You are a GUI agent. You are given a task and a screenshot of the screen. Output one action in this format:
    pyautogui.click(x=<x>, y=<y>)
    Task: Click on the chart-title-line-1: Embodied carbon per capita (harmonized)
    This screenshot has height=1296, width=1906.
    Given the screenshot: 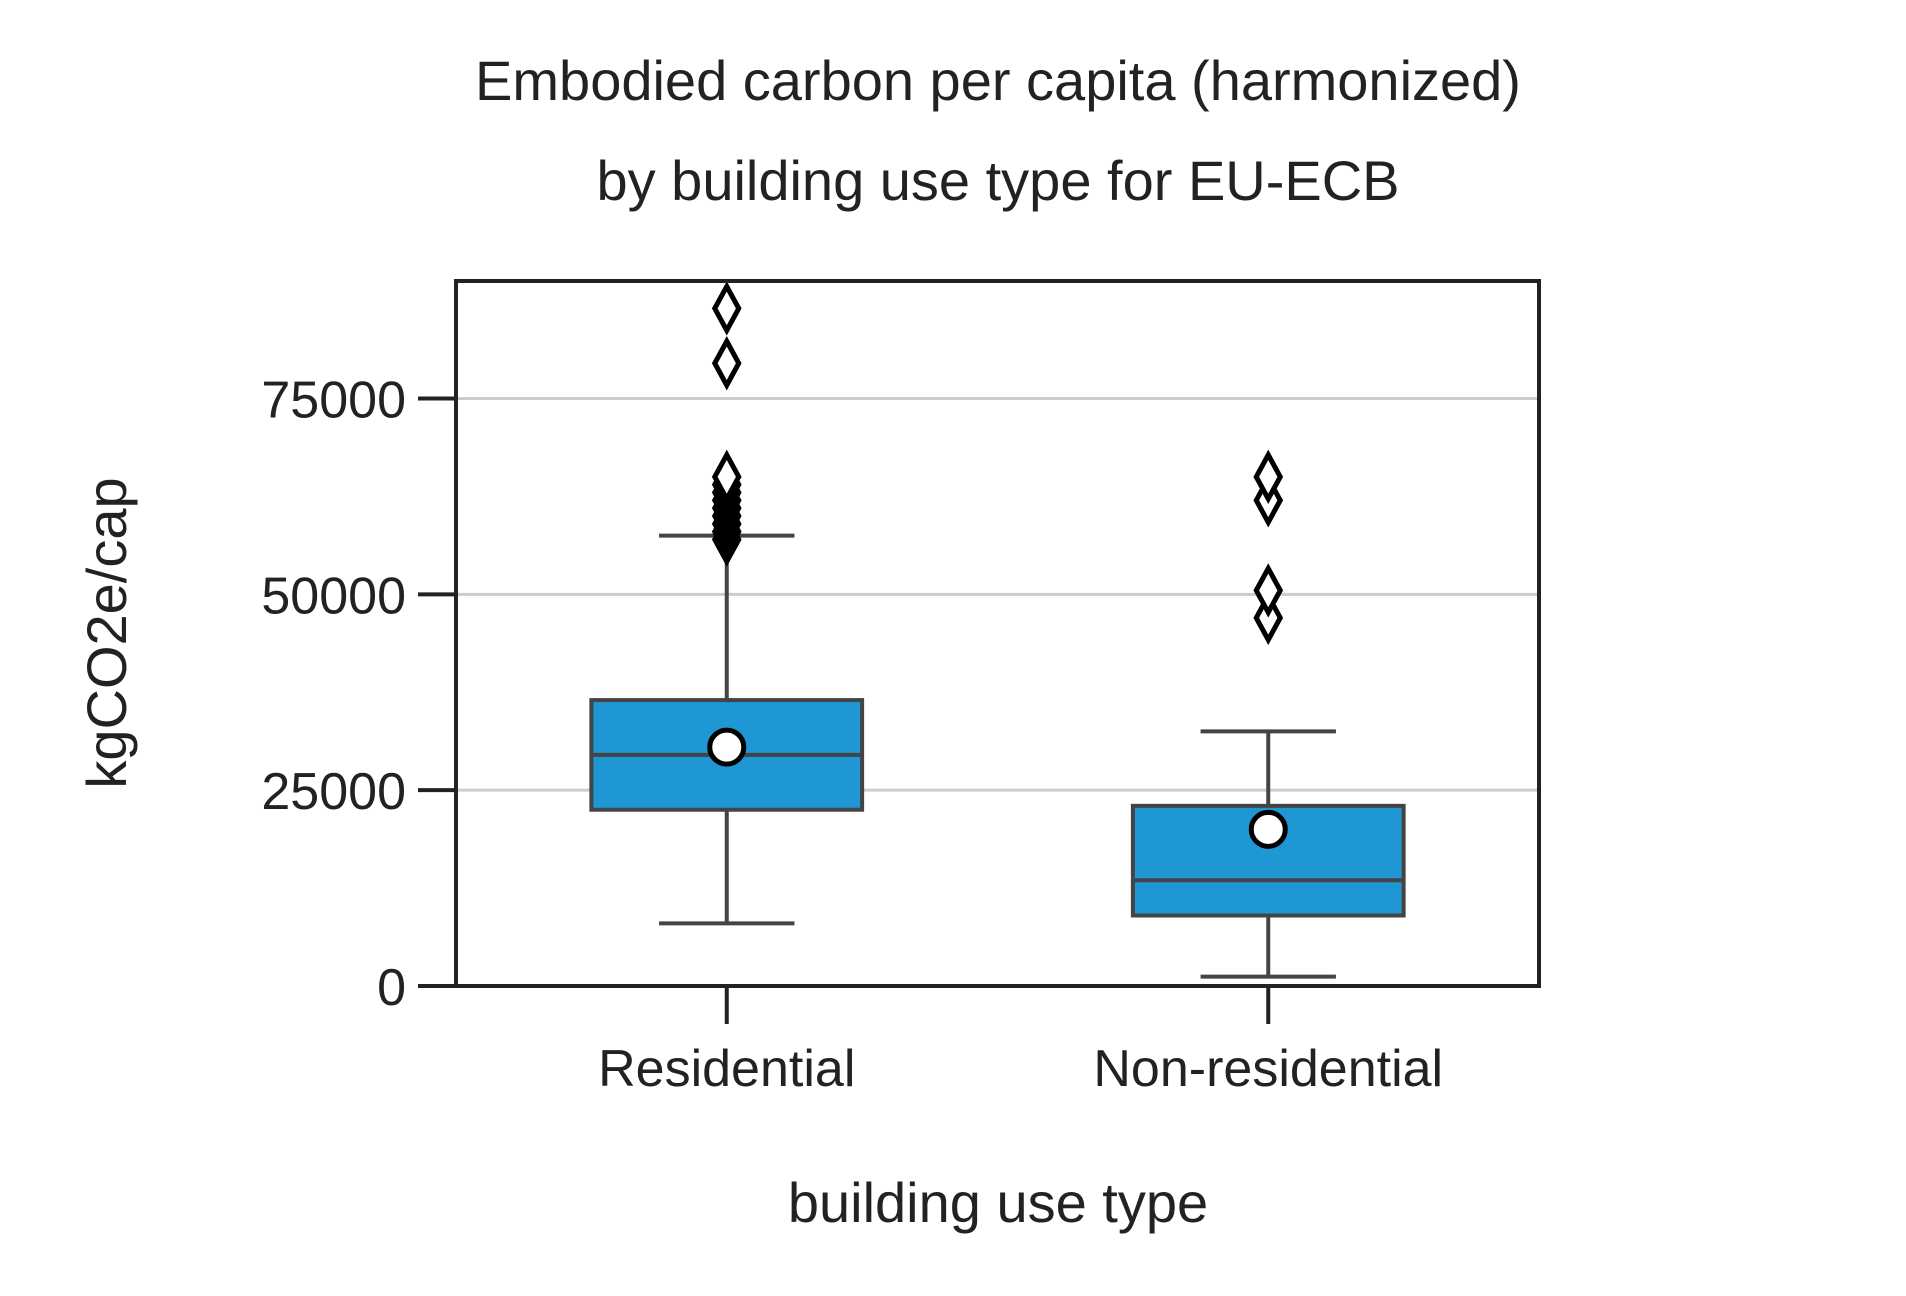 What is the action you would take?
    pyautogui.click(x=998, y=80)
    